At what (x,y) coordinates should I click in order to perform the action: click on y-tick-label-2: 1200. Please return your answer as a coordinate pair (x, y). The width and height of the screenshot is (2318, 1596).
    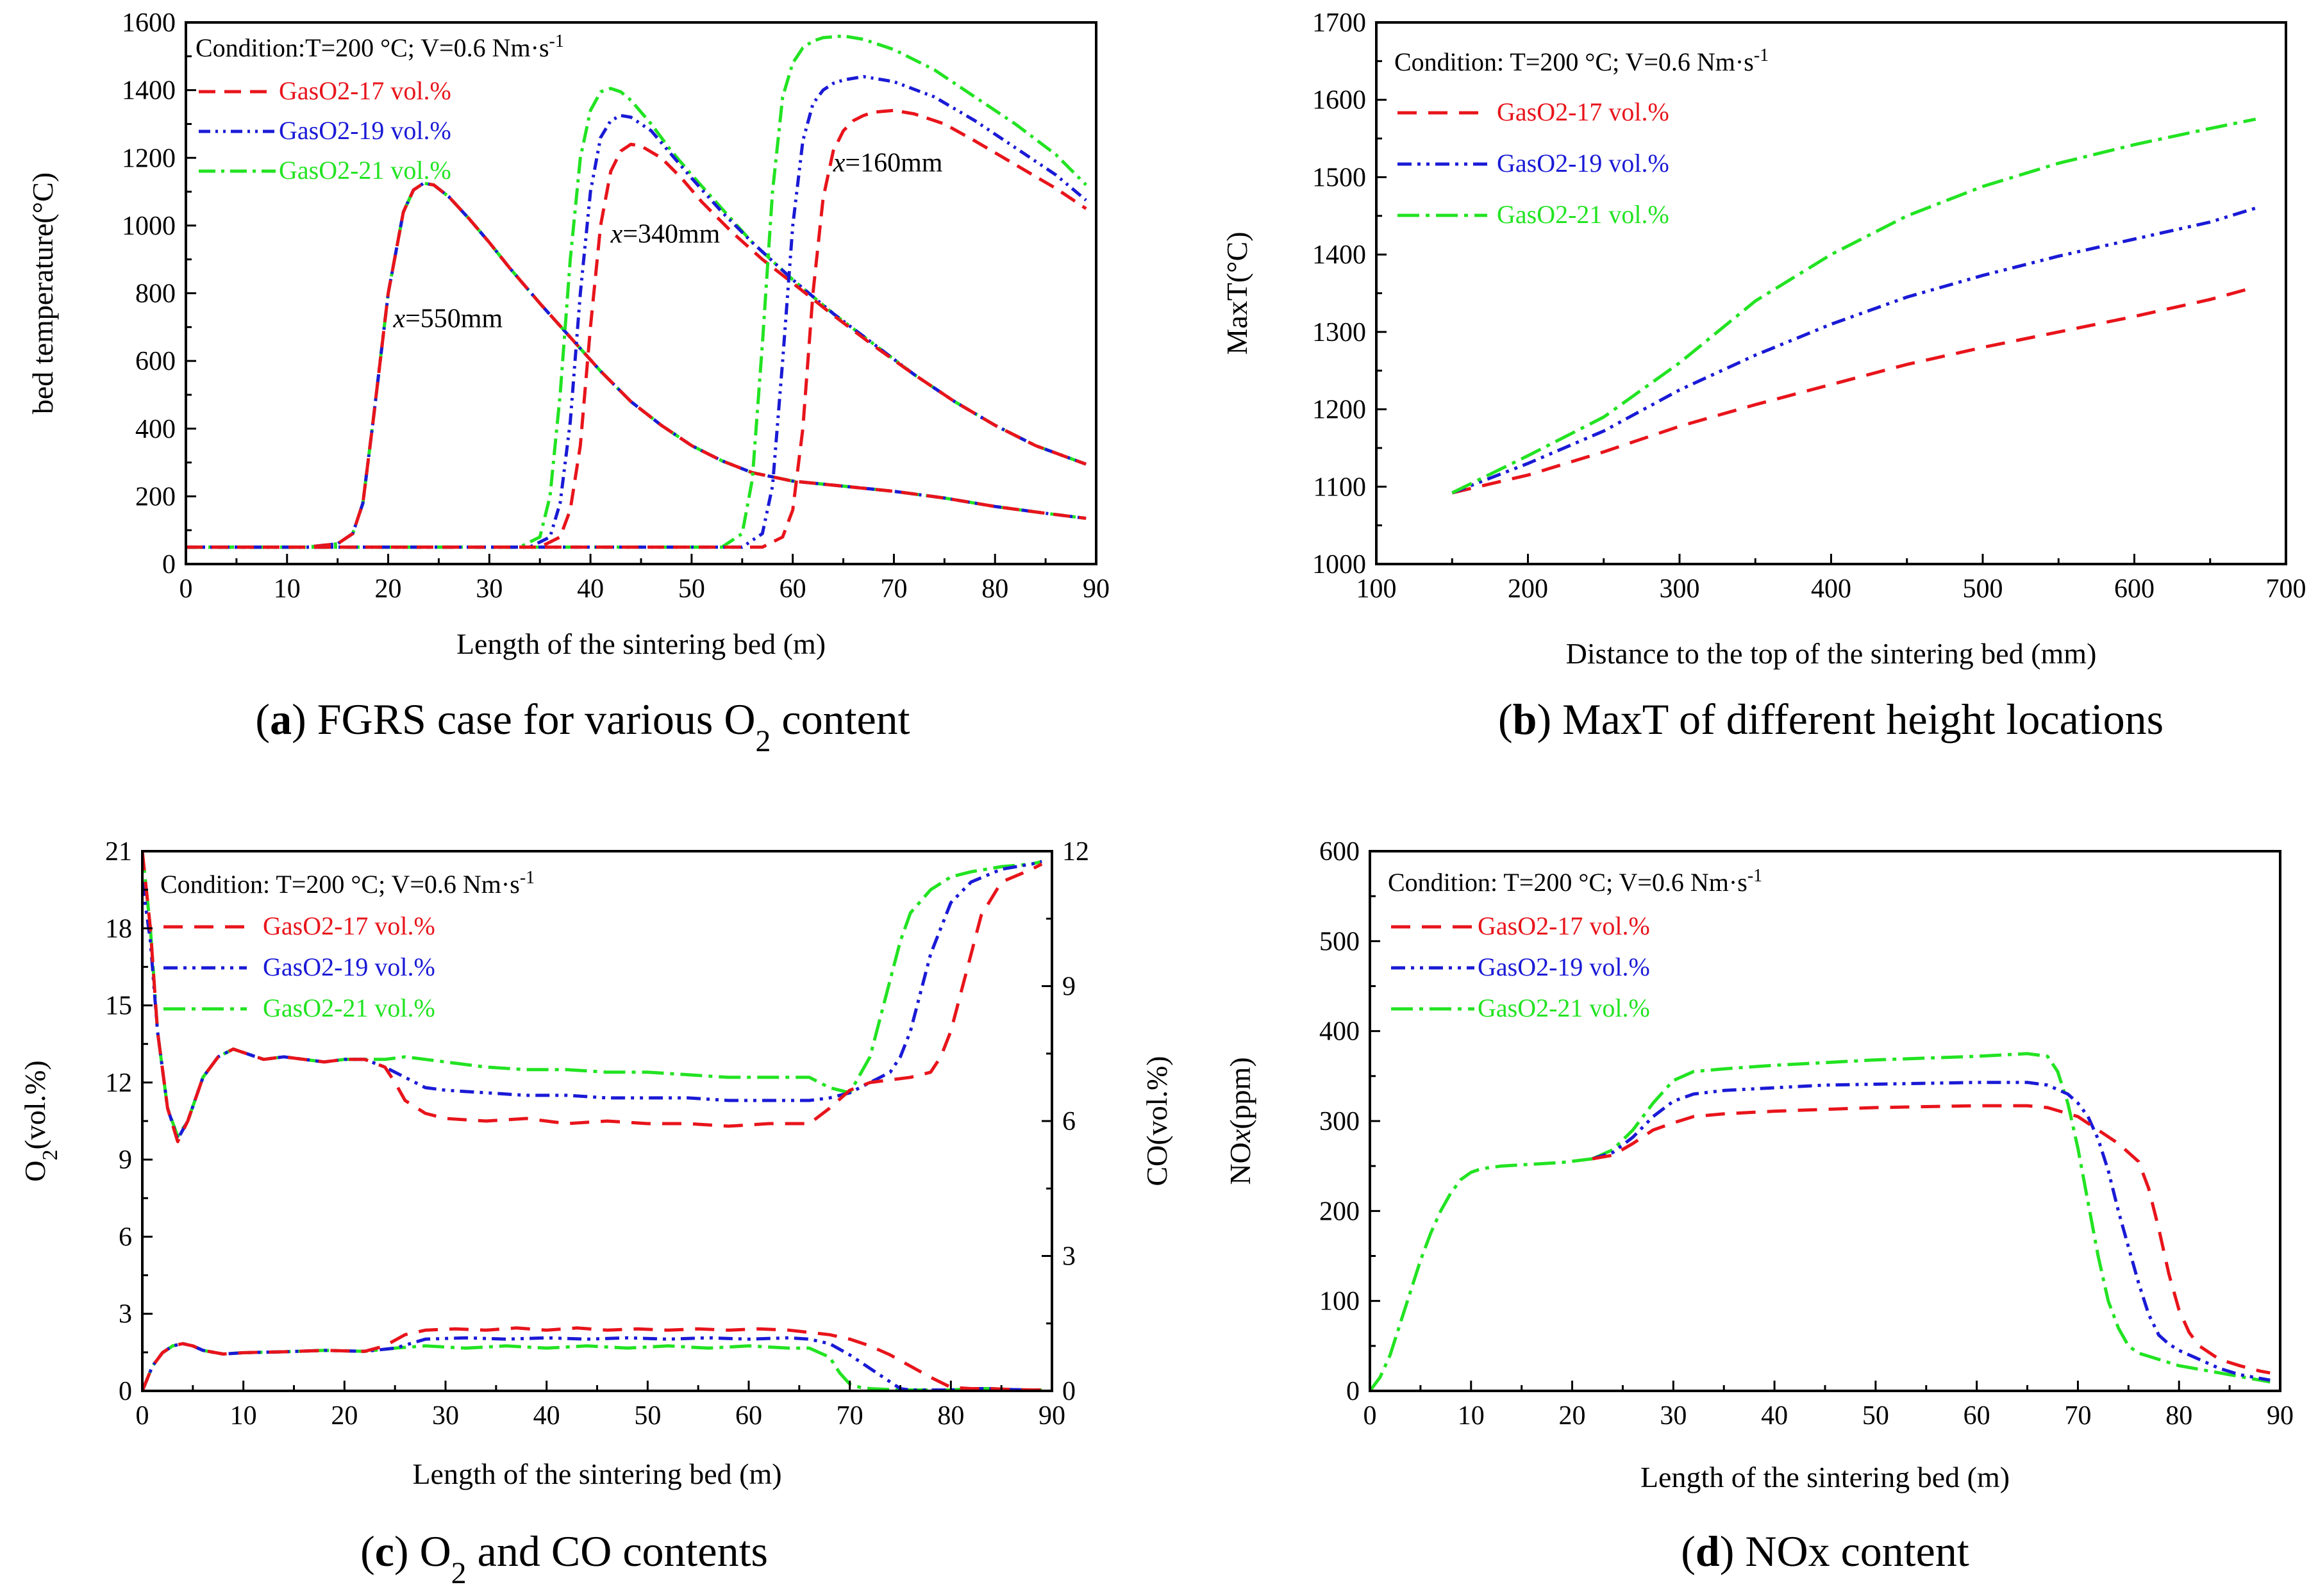
    Looking at the image, I should click on (1339, 410).